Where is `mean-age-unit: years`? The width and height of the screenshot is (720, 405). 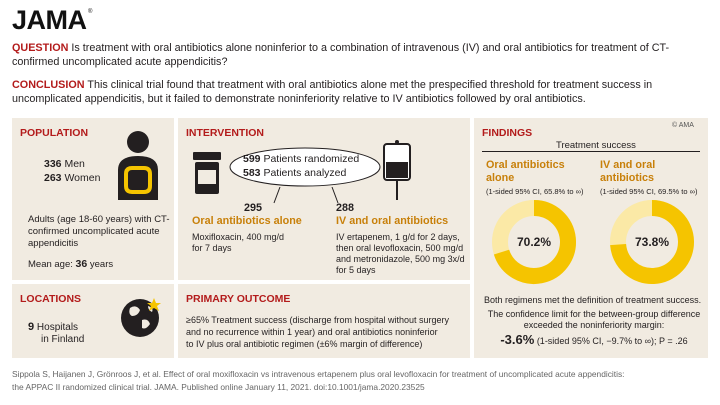 mean-age-unit: years is located at coordinates (101, 264).